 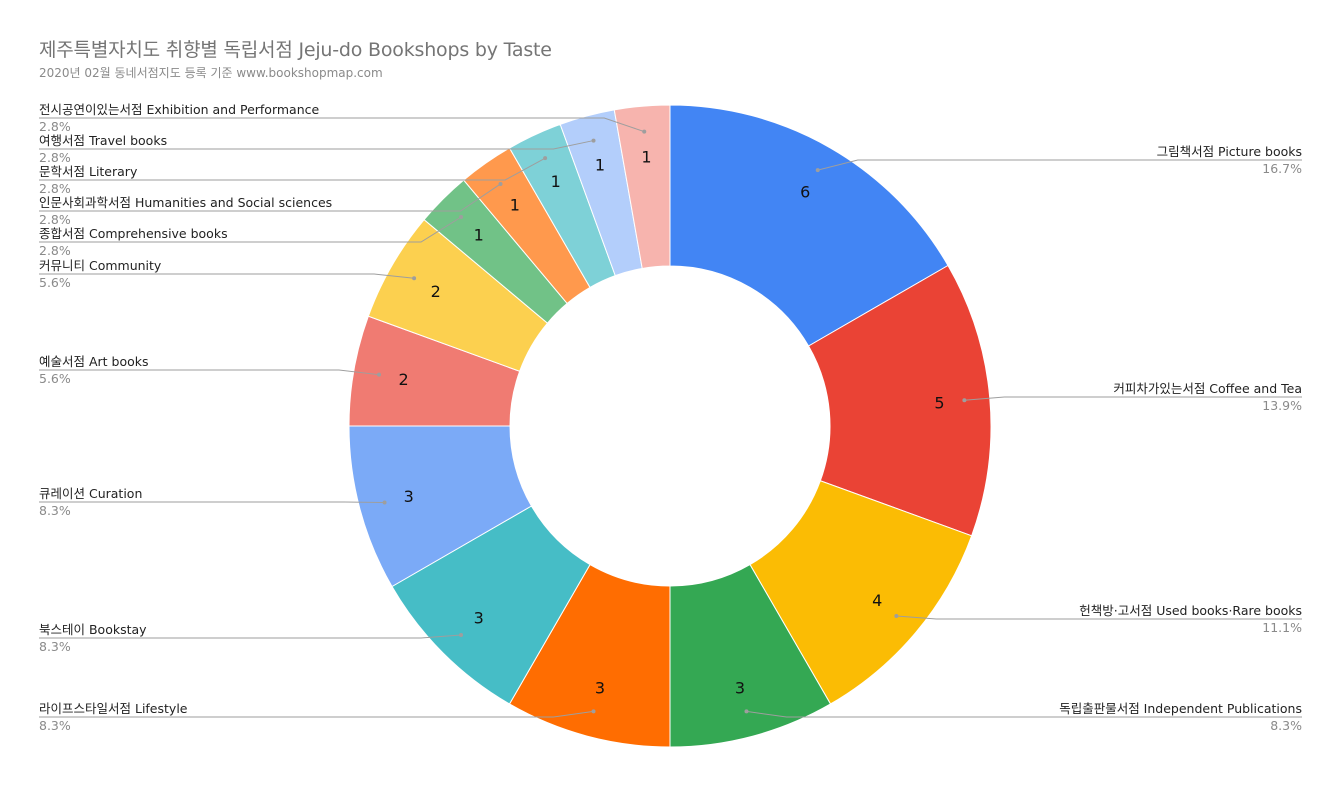 What do you see at coordinates (113, 708) in the screenshot?
I see `slice-name-label: 라이프스타일서점 Lifestyle` at bounding box center [113, 708].